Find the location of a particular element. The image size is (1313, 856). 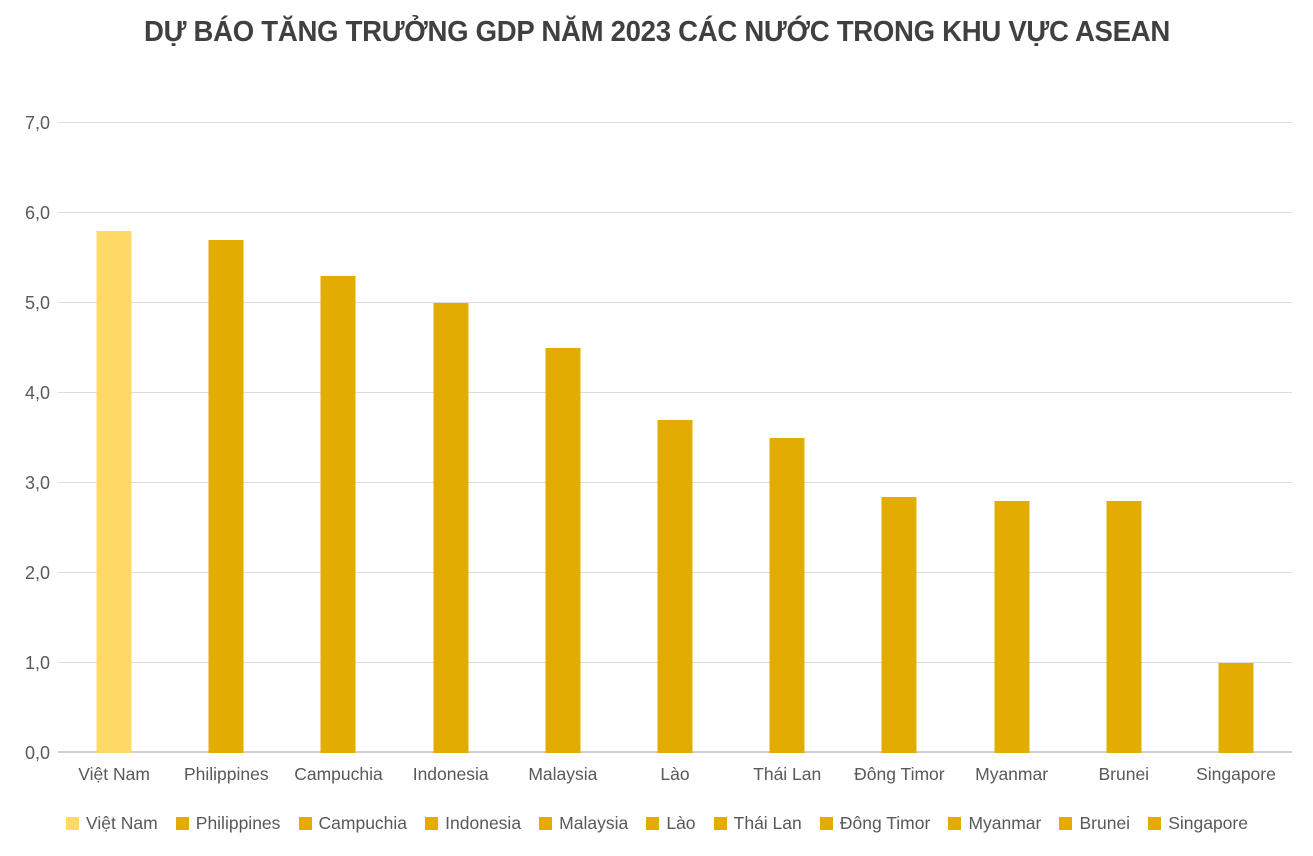

bar-Thái Lan is located at coordinates (787, 595).